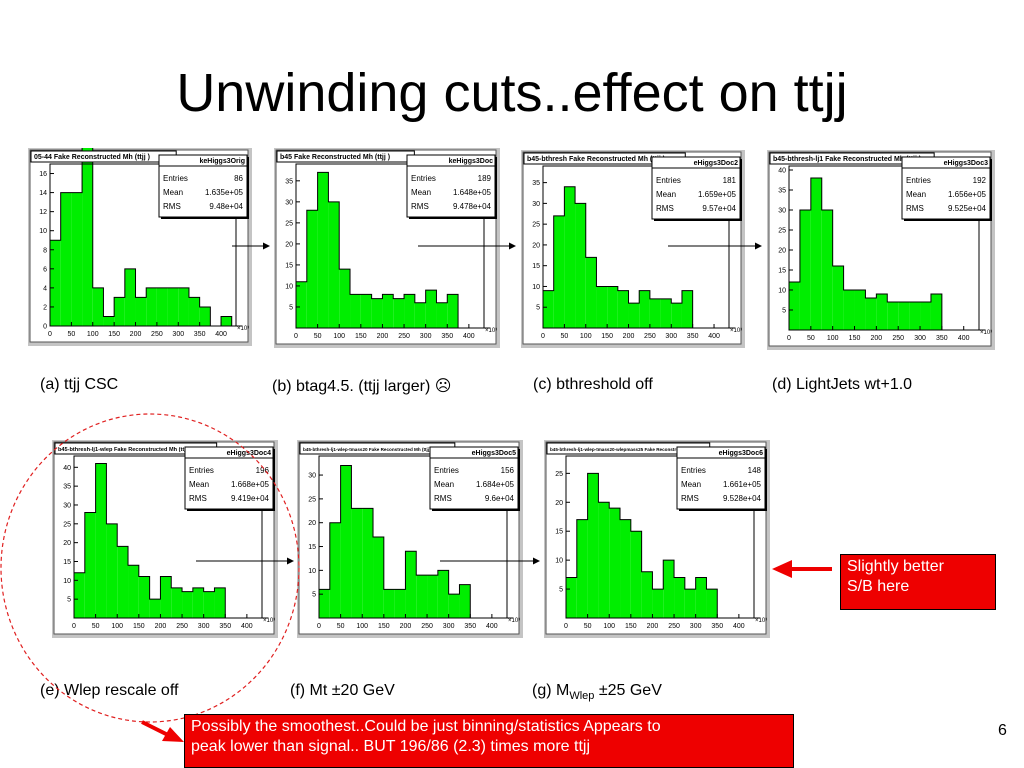 This screenshot has width=1024, height=768. I want to click on caption-a: (a) ttjj CSC, so click(79, 384).